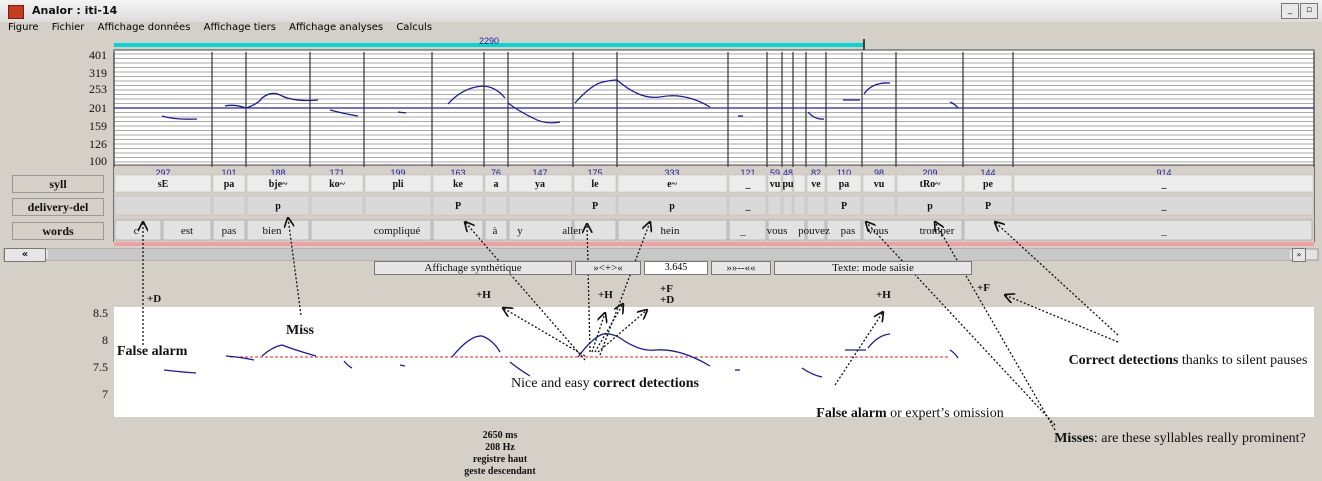 Image resolution: width=1322 pixels, height=481 pixels. I want to click on syllable-label: e~, so click(672, 184).